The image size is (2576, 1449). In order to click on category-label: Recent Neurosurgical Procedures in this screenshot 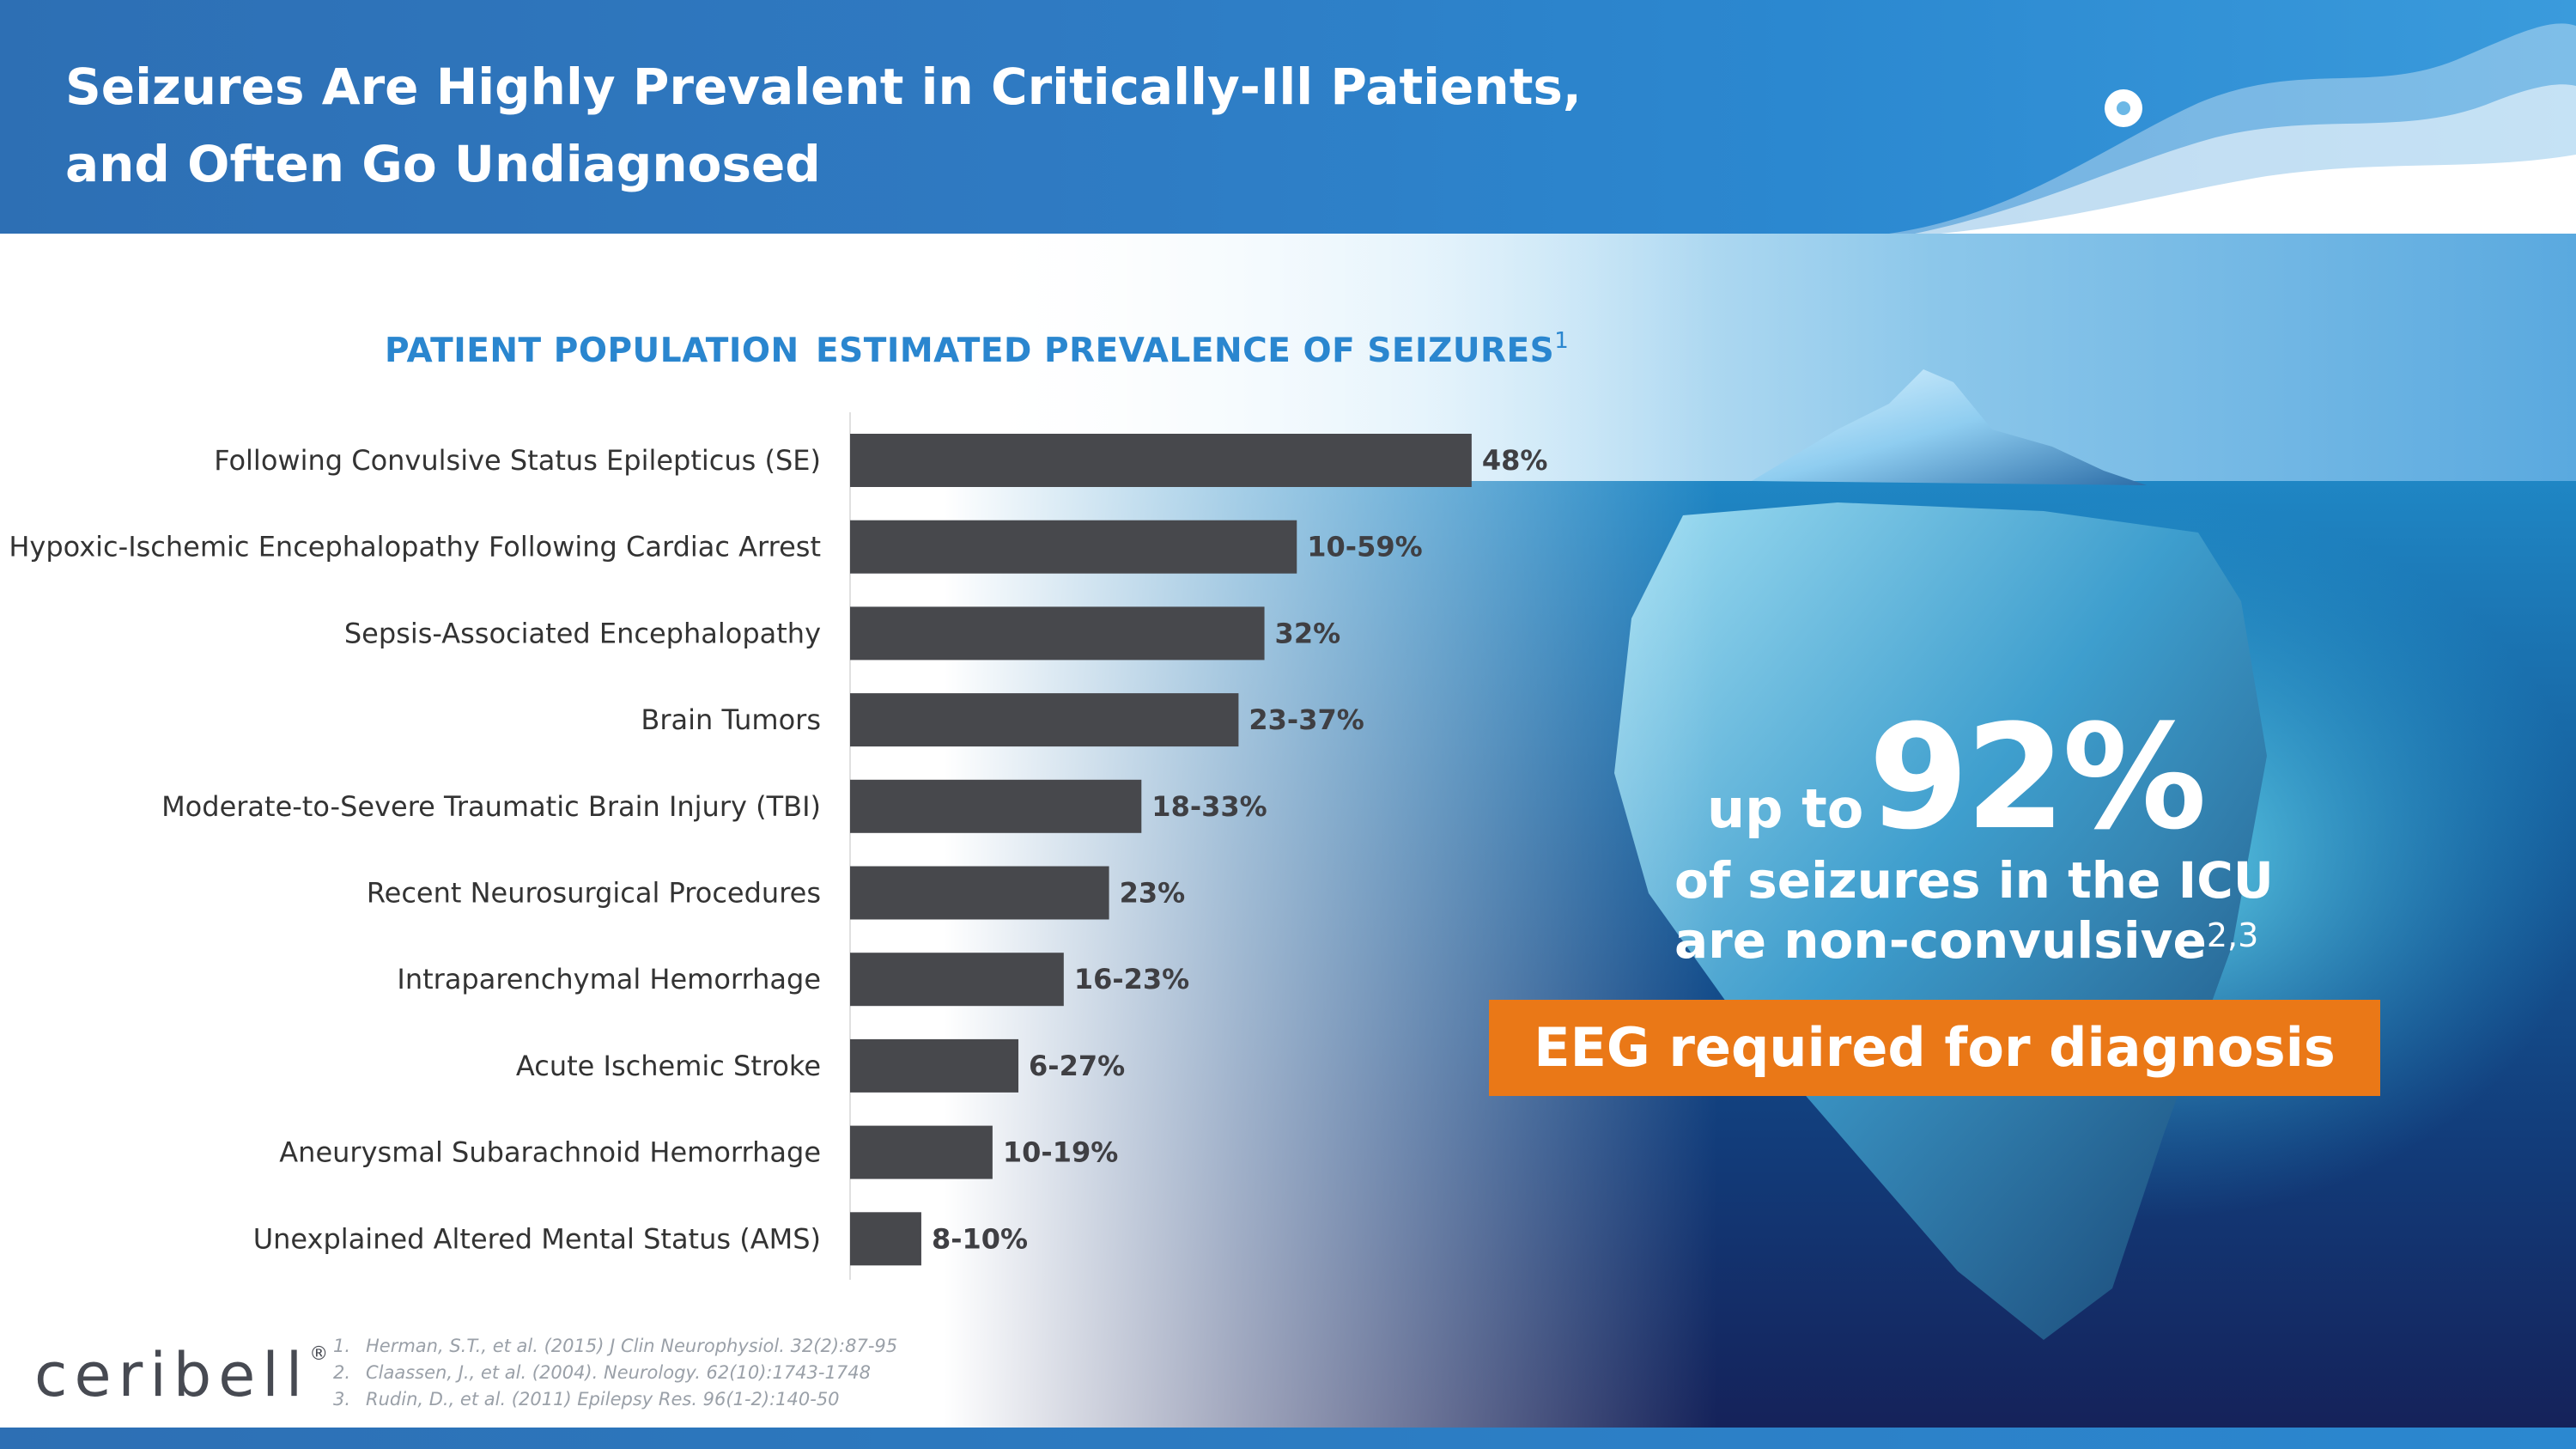, I will do `click(594, 893)`.